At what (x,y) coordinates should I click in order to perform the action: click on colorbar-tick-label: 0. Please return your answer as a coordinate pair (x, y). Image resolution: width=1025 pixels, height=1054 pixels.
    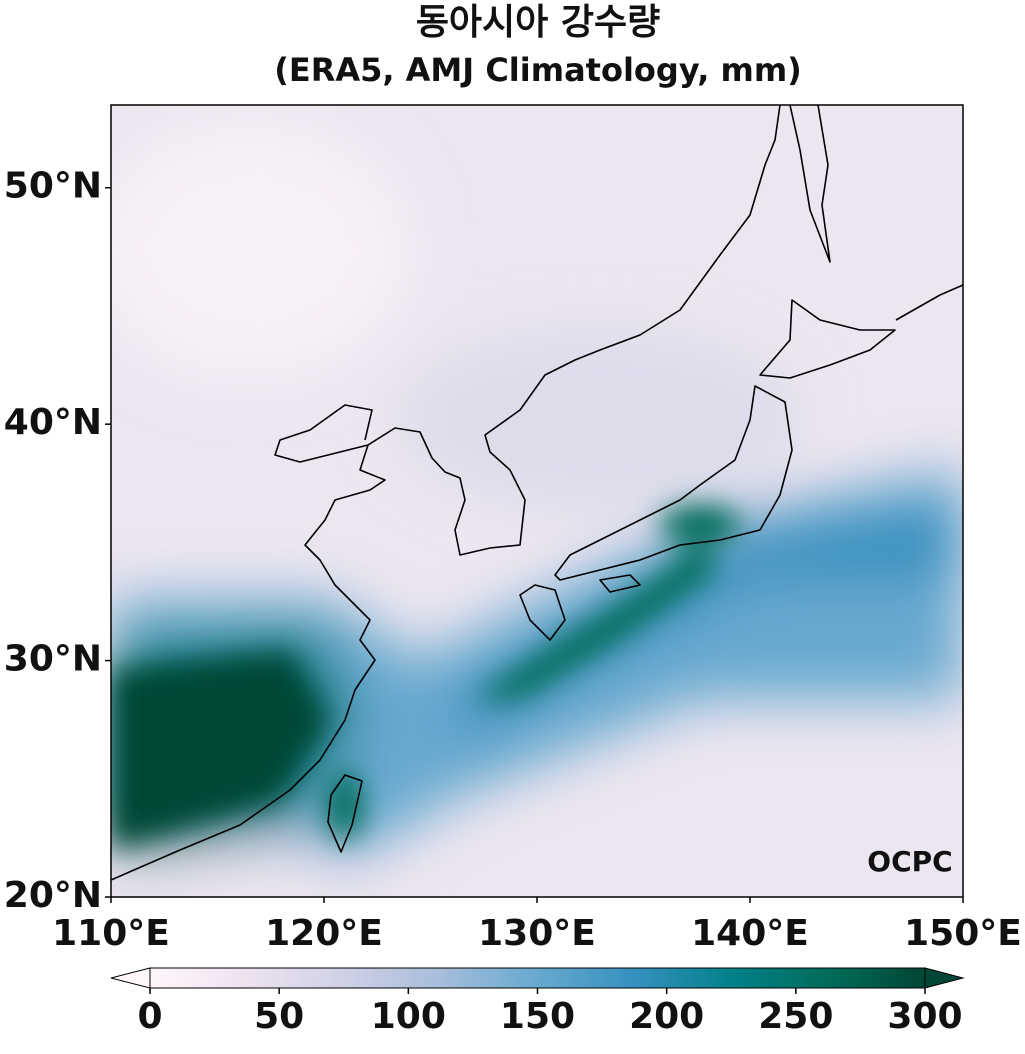
    Looking at the image, I should click on (149, 1016).